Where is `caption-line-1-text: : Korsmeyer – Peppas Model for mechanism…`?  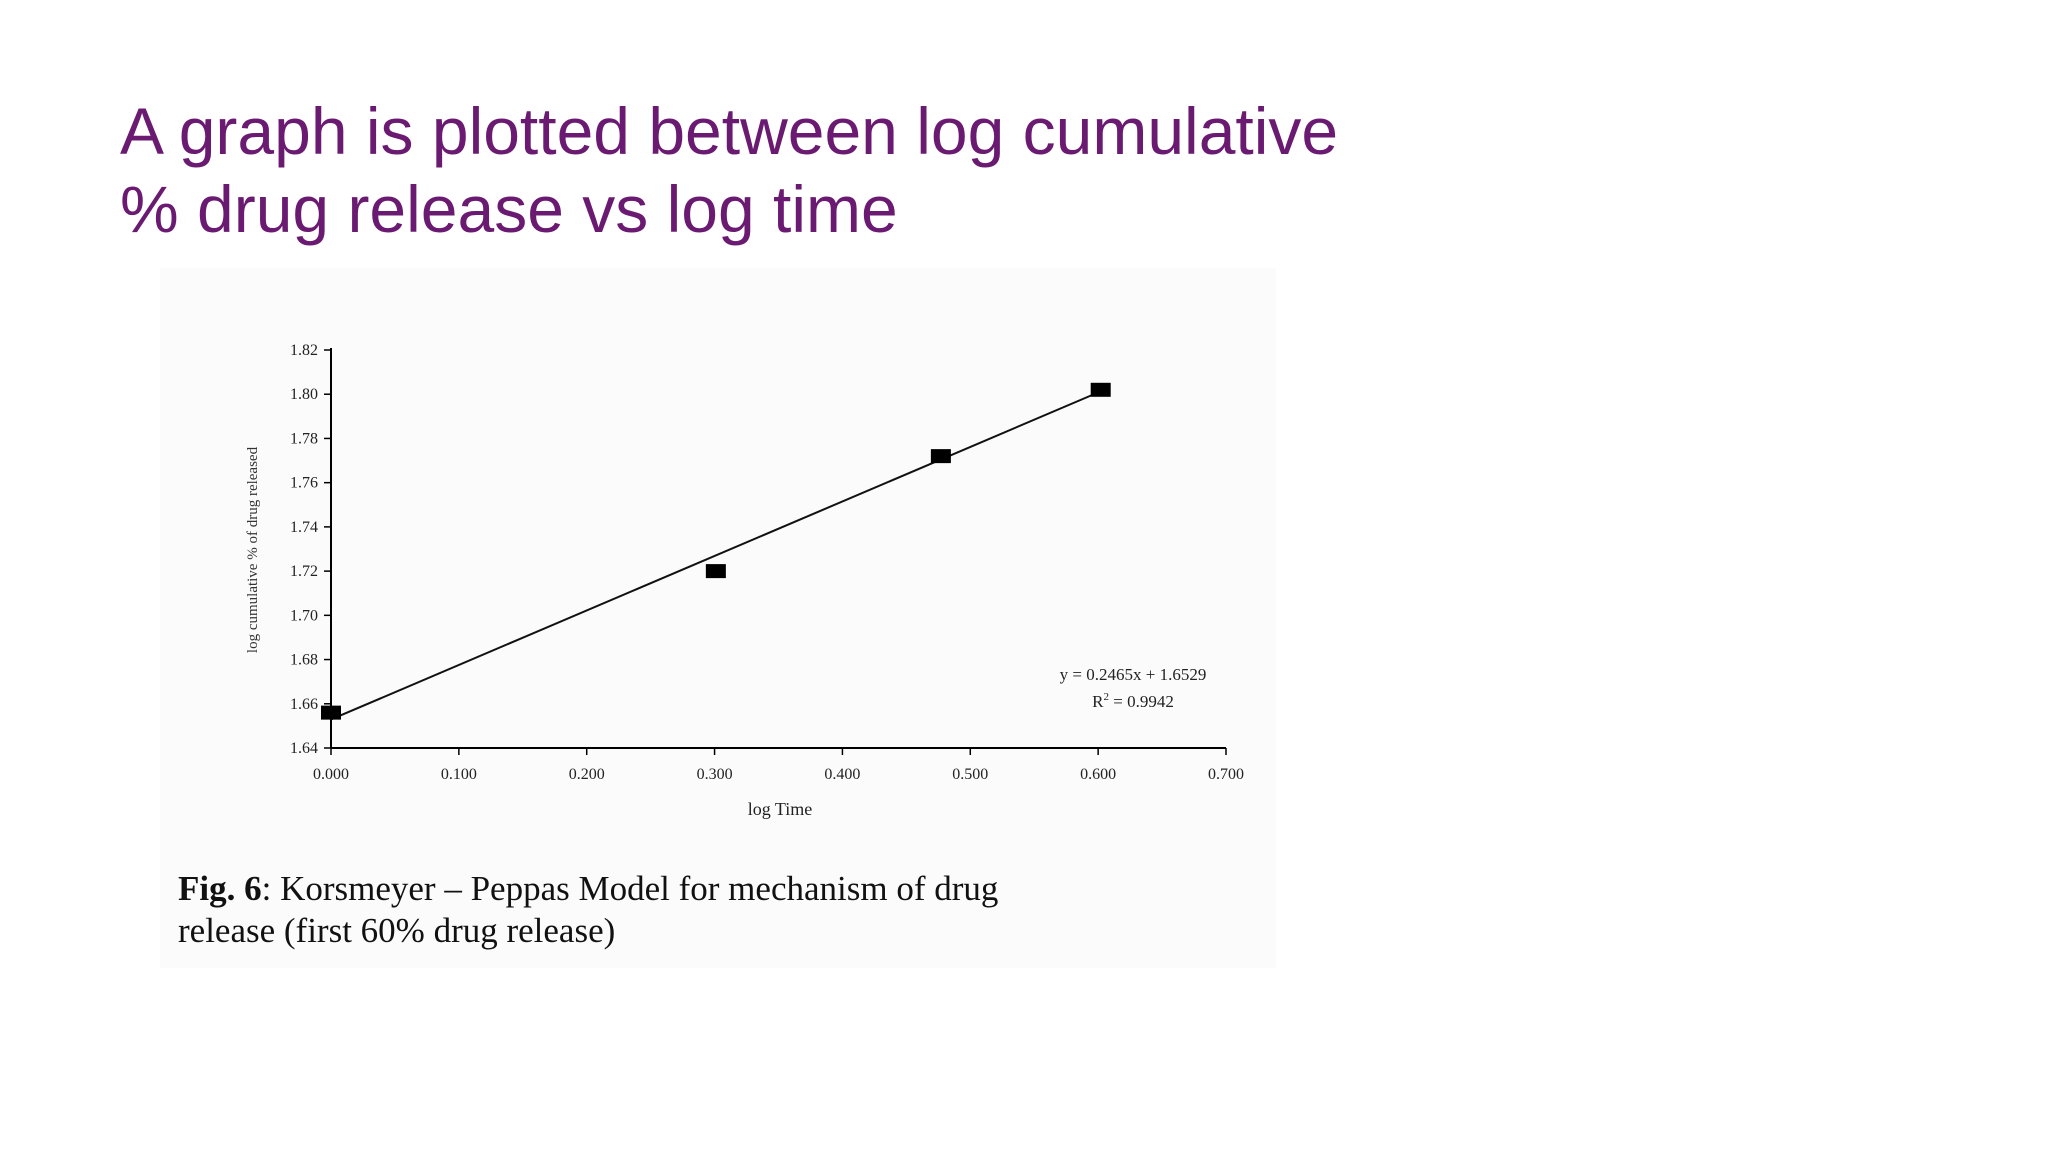
caption-line-1-text: : Korsmeyer – Peppas Model for mechanism… is located at coordinates (630, 888).